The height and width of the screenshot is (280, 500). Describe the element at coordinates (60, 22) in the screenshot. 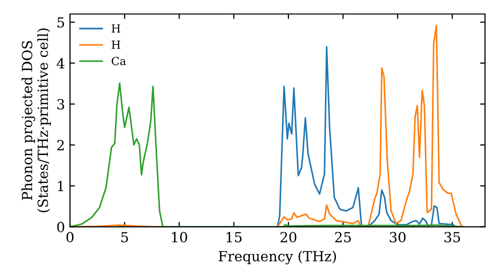

I see `y-tick-label: 5` at that location.